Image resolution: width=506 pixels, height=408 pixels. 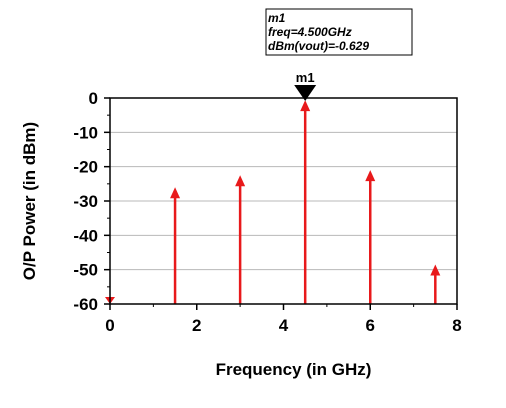 What do you see at coordinates (284, 325) in the screenshot?
I see `x-tick-label: 4` at bounding box center [284, 325].